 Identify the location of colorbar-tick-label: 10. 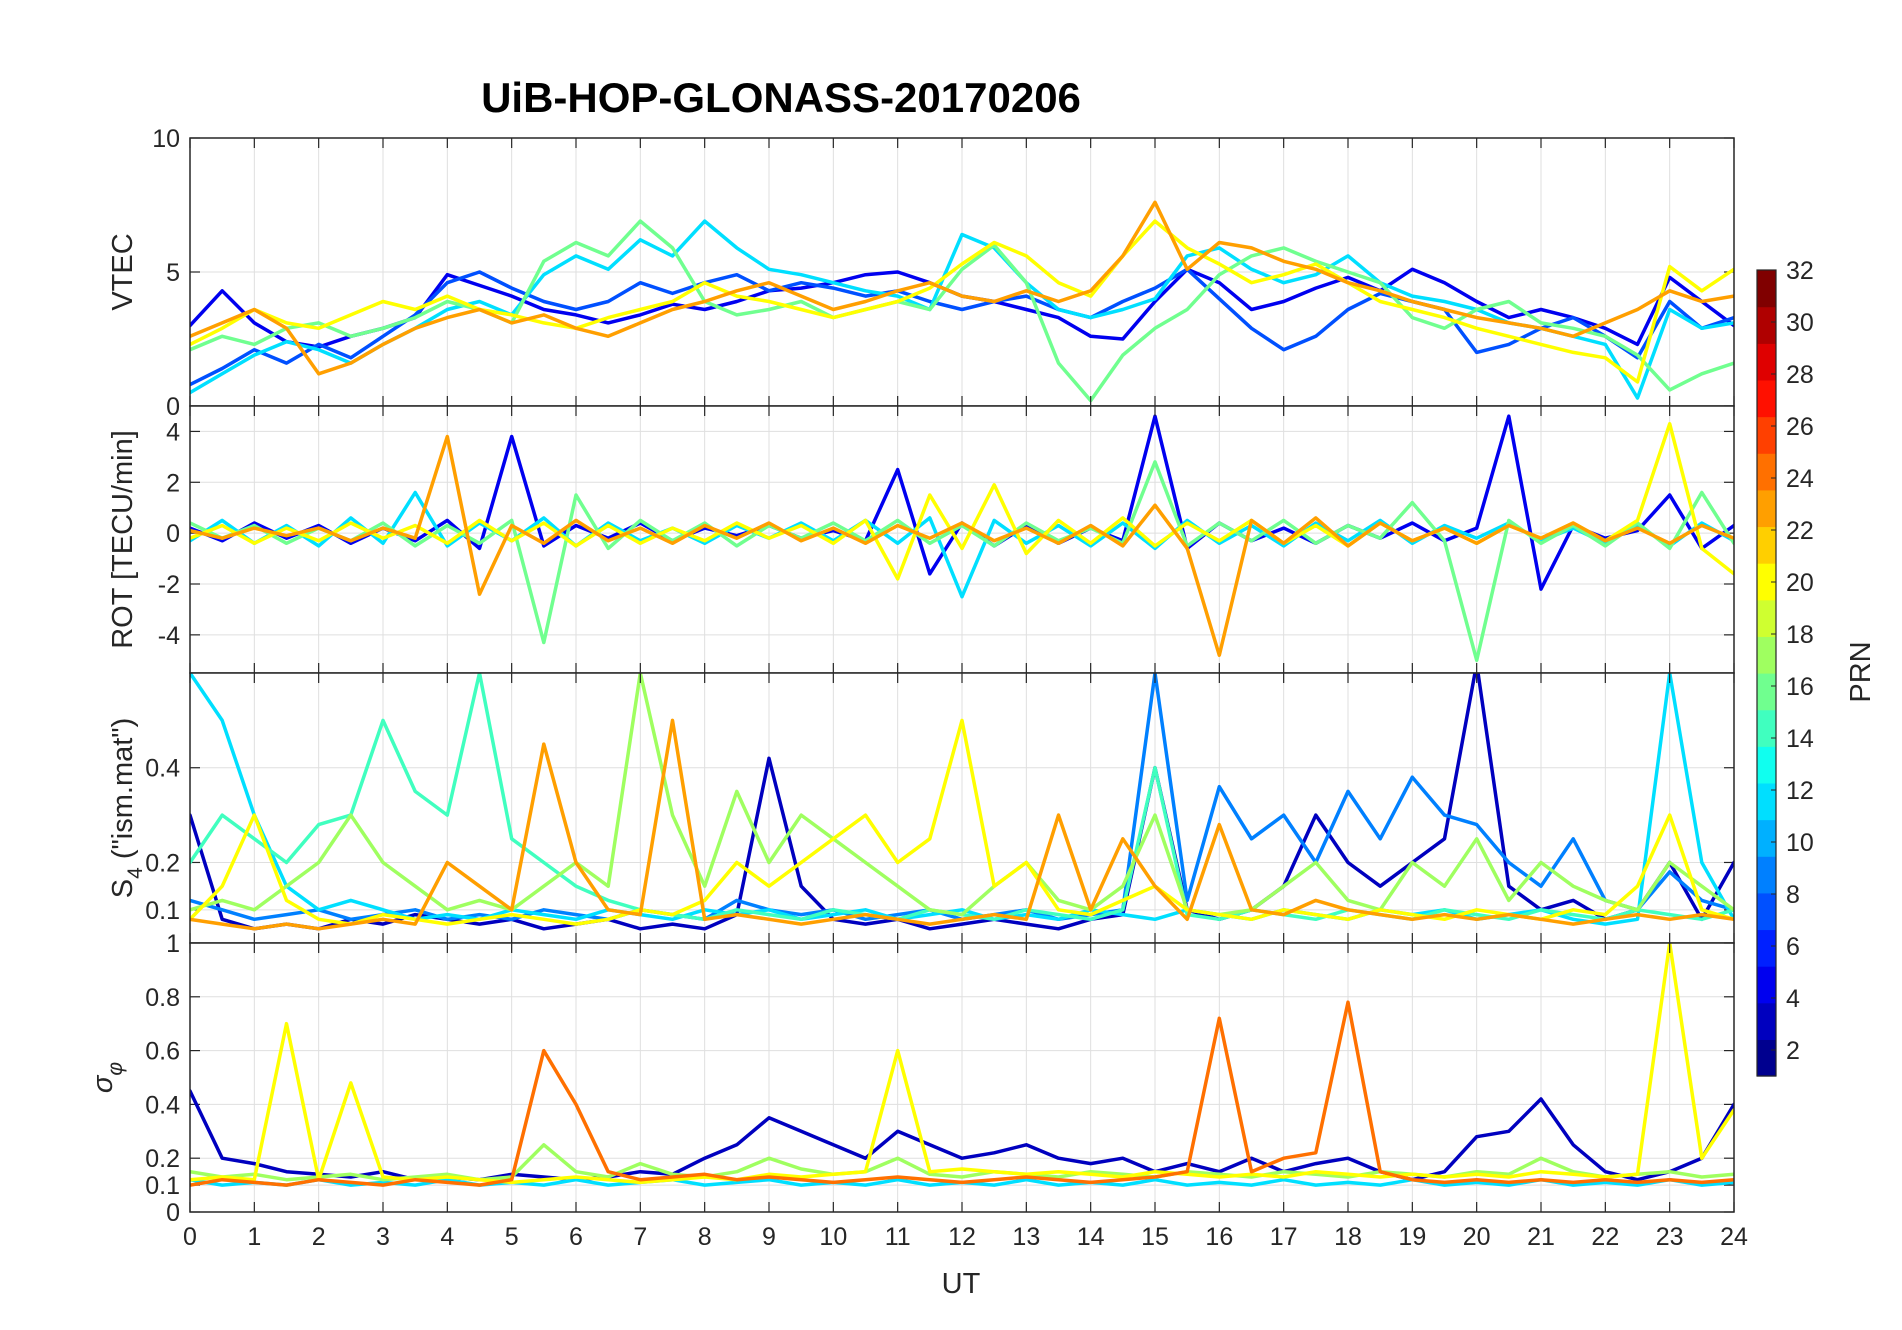
(1800, 843).